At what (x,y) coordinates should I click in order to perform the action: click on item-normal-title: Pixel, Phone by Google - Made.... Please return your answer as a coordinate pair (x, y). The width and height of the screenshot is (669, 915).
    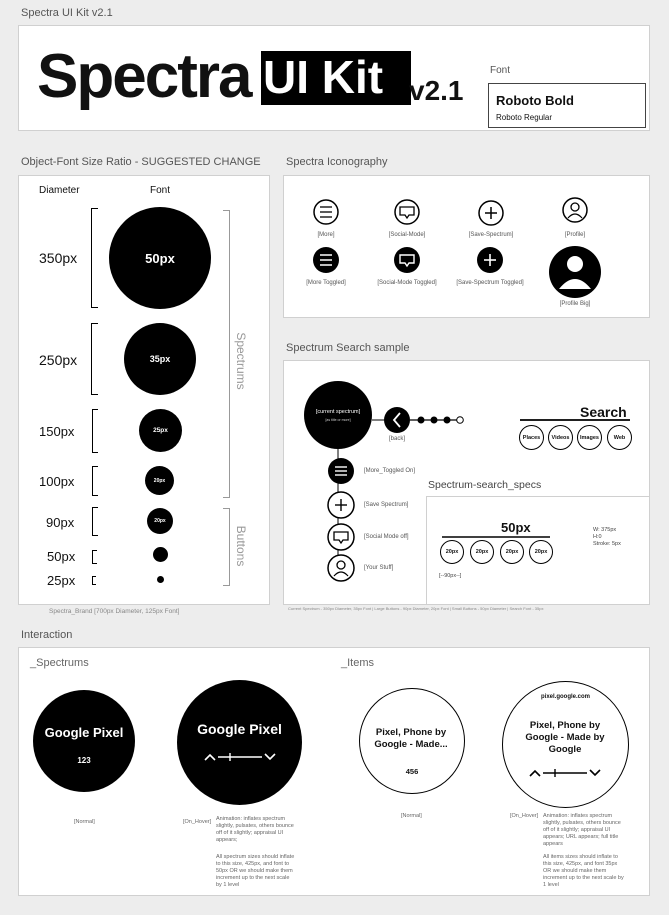
    Looking at the image, I should click on (411, 738).